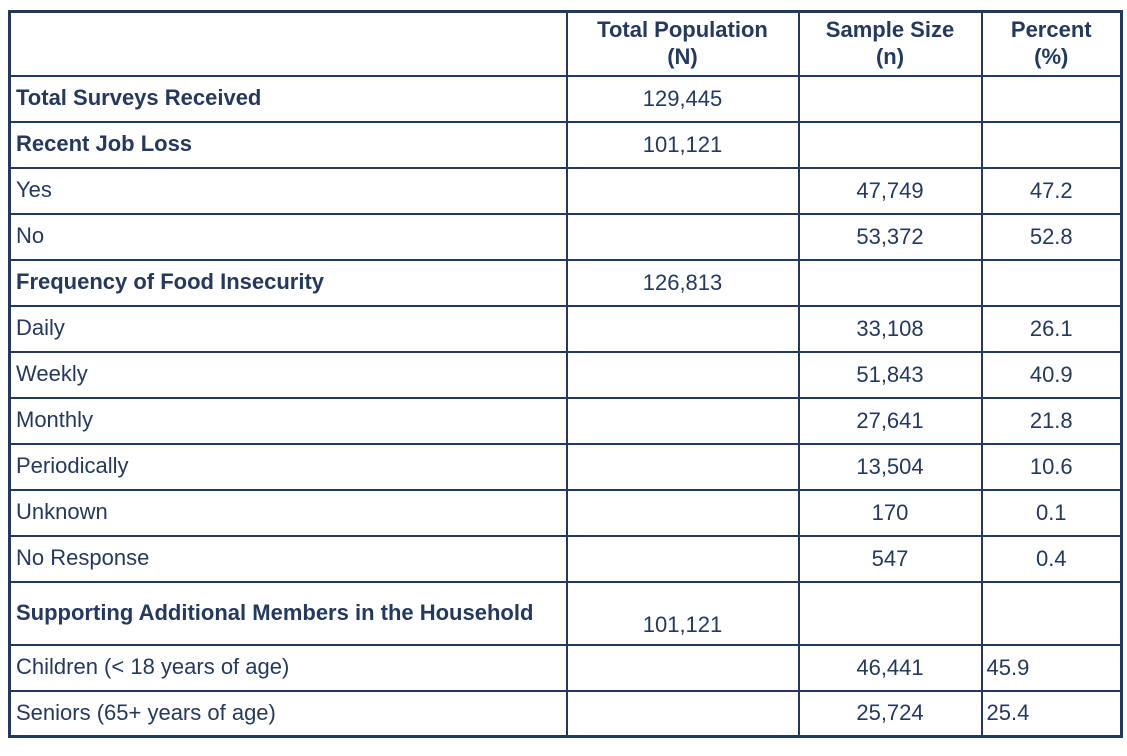 The width and height of the screenshot is (1127, 756). Describe the element at coordinates (52, 374) in the screenshot. I see `row-label: Weekly` at that location.